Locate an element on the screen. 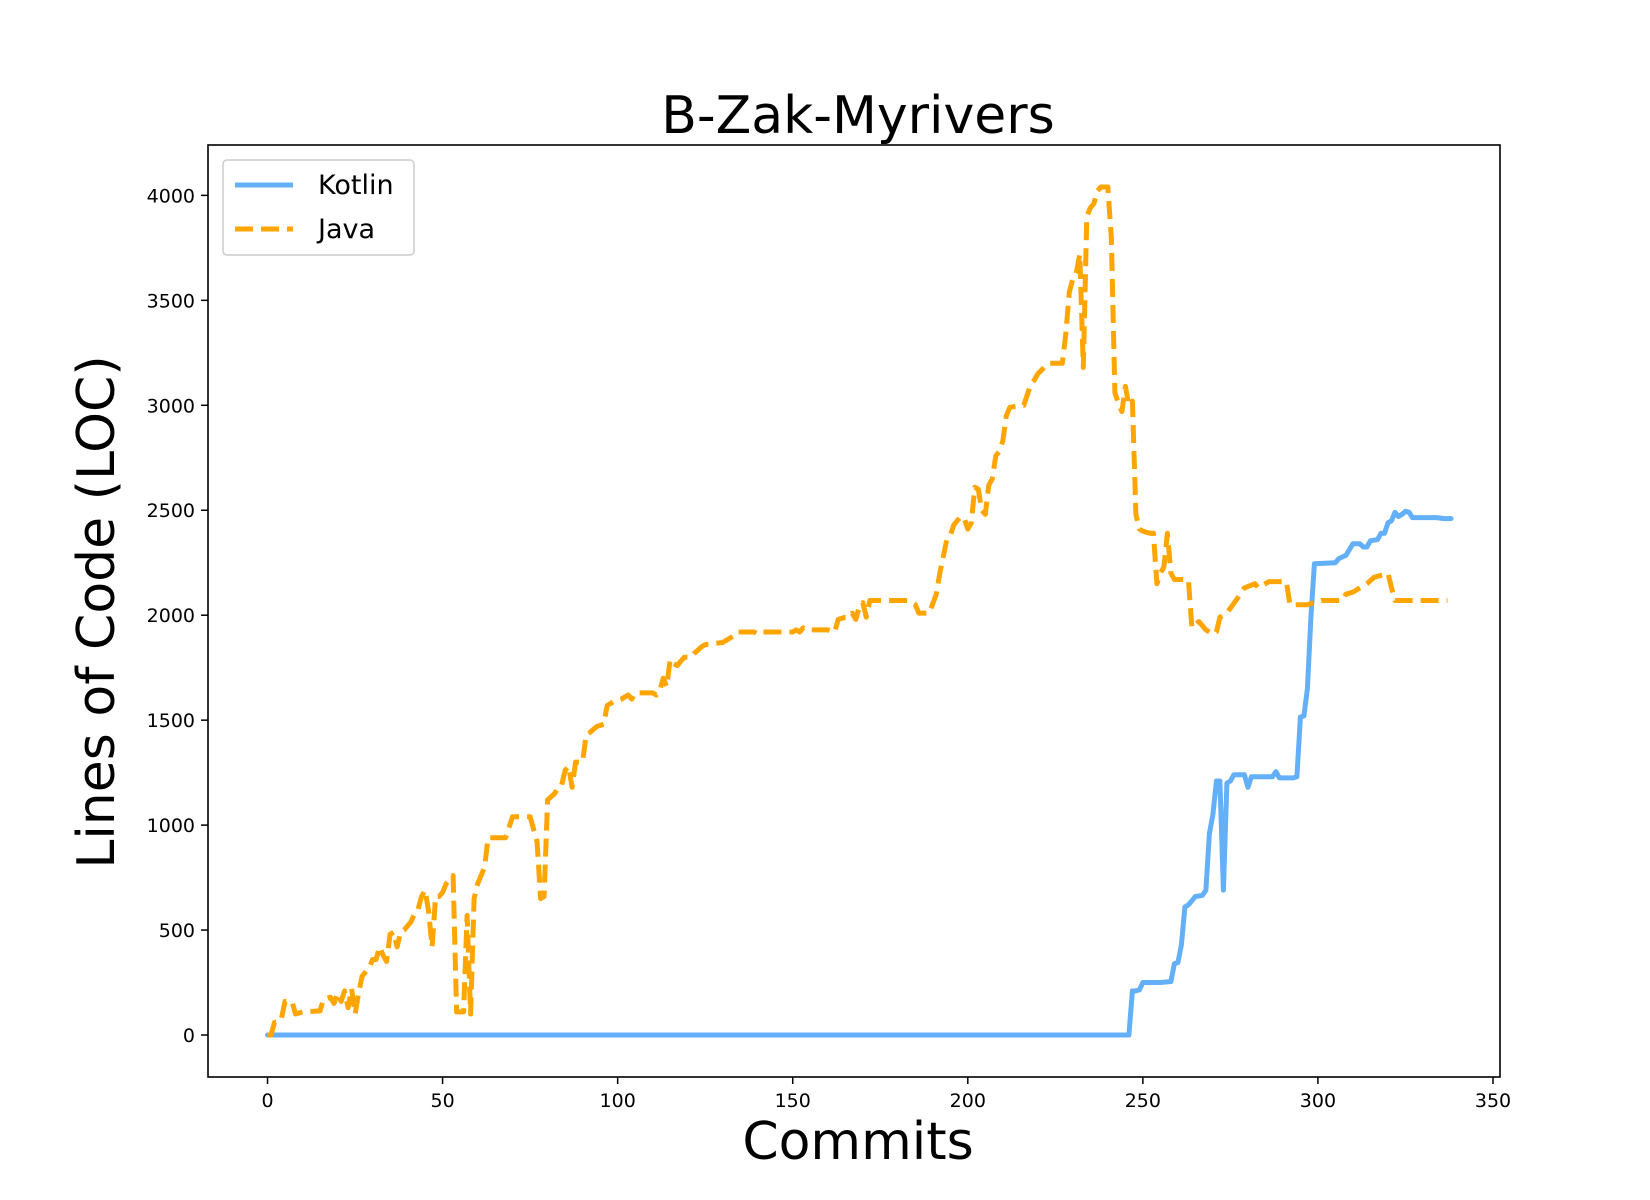 This screenshot has height=1200, width=1650. legend-label-kotlin: Kotlin is located at coordinates (356, 185).